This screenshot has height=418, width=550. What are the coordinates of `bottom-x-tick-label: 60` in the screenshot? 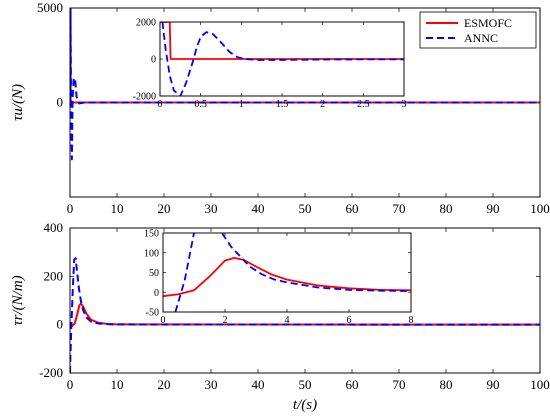 It's located at (352, 384).